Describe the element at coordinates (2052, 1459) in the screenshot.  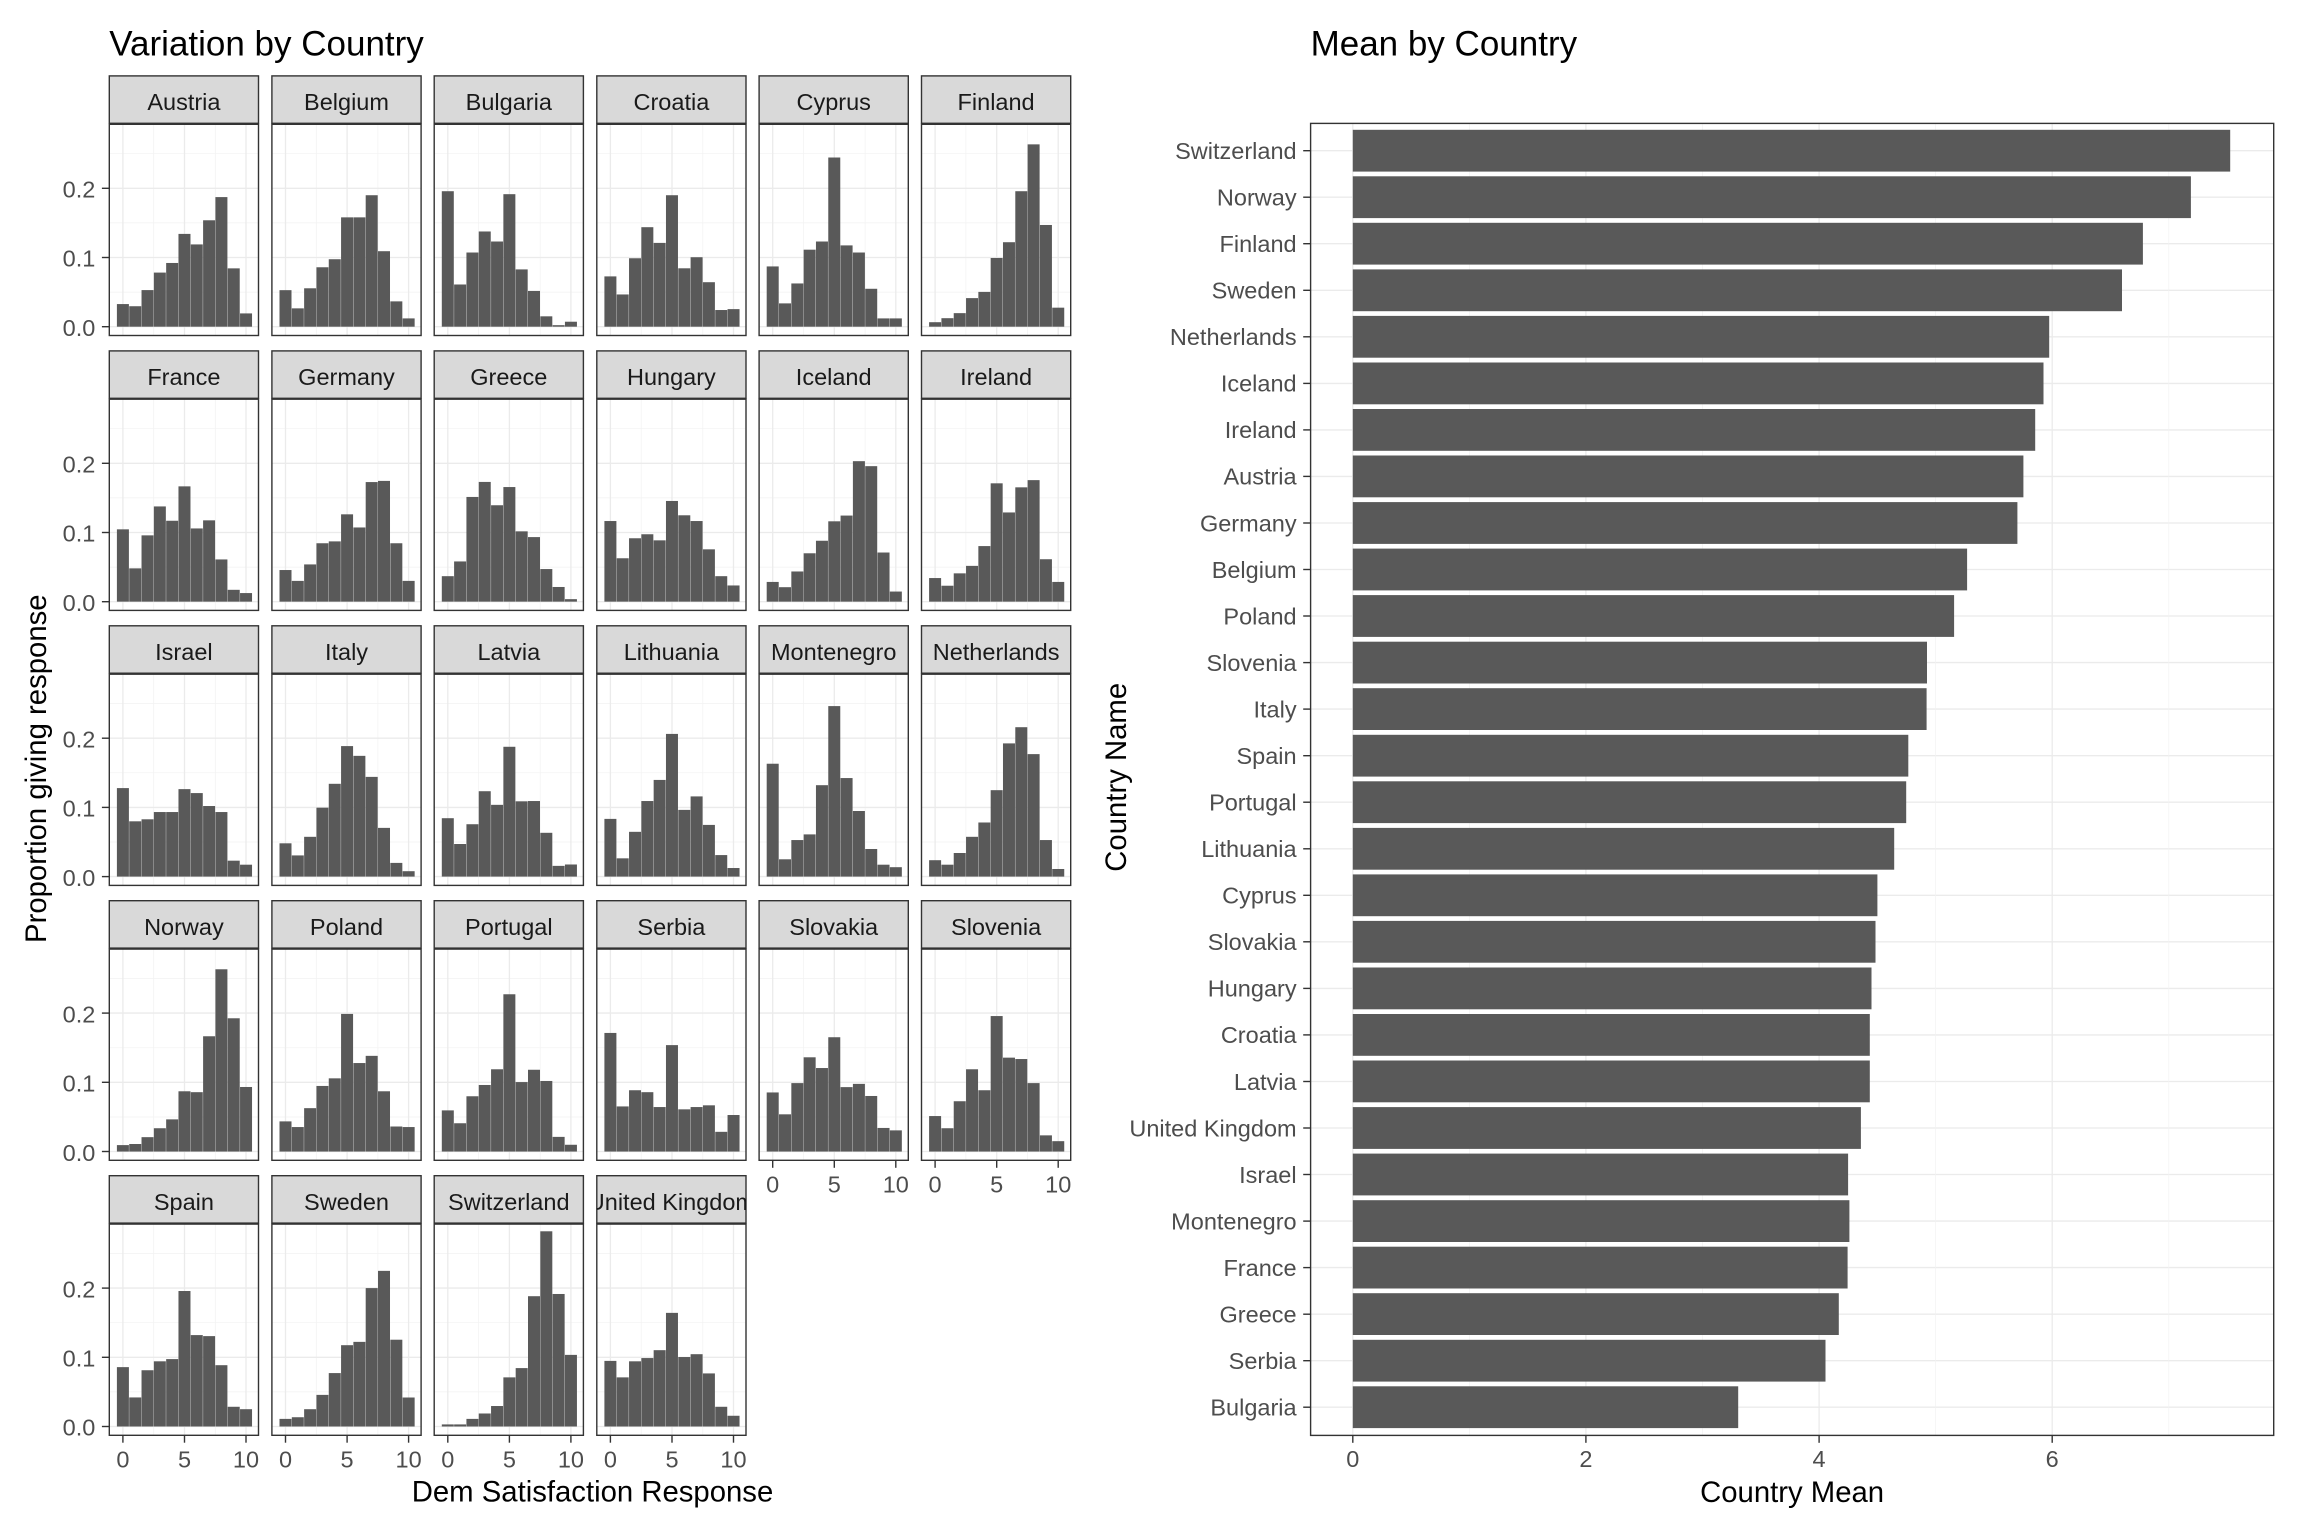
I see `svg-text: 6` at that location.